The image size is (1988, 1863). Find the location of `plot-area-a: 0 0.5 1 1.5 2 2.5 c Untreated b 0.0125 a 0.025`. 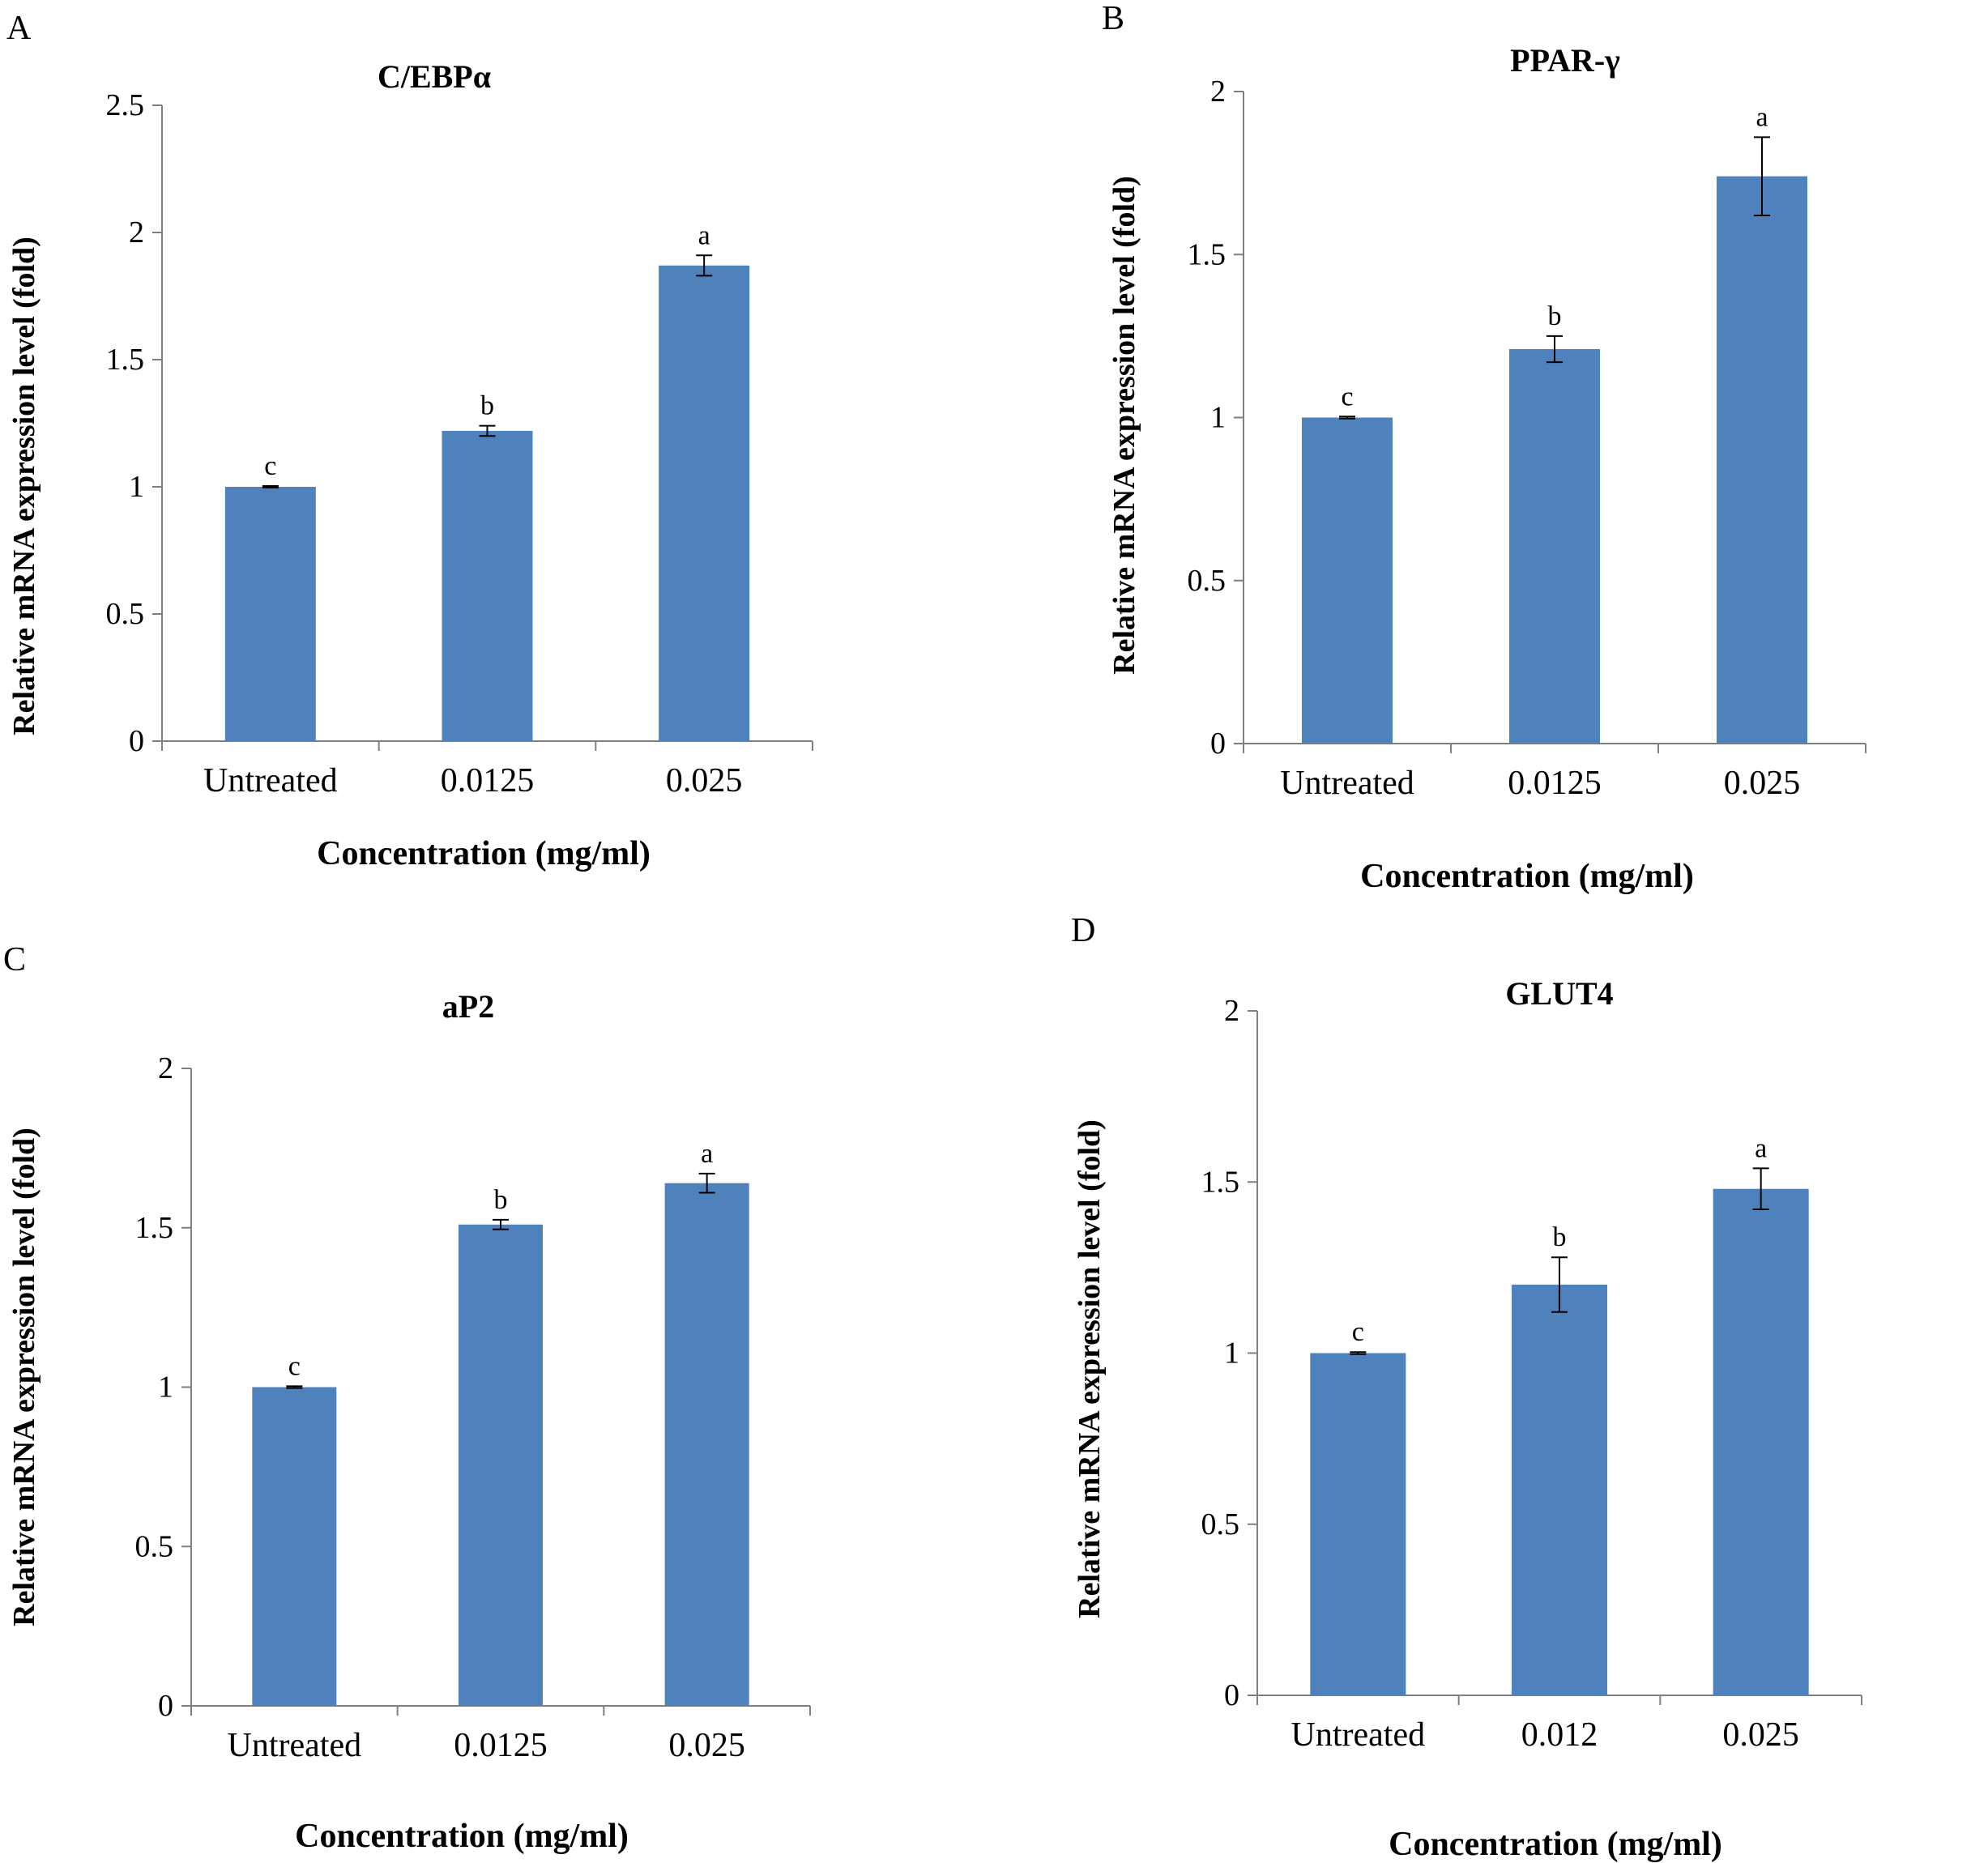

plot-area-a: 0 0.5 1 1.5 2 2.5 c Untreated b 0.0125 a 0.025 is located at coordinates (460, 443).